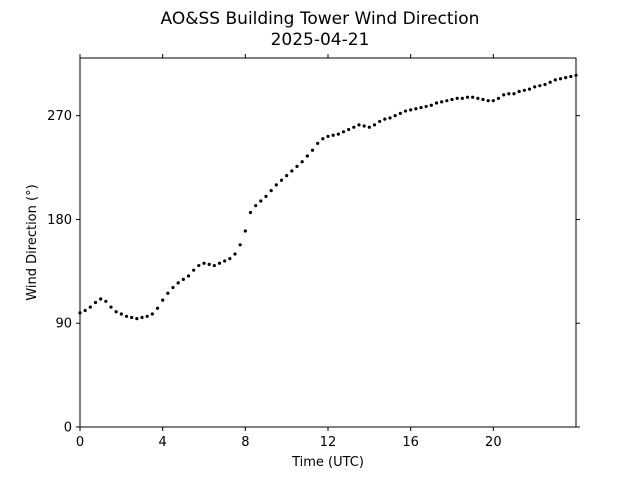 The image size is (640, 480). I want to click on y-axis-label: Wind Direction (°), so click(32, 242).